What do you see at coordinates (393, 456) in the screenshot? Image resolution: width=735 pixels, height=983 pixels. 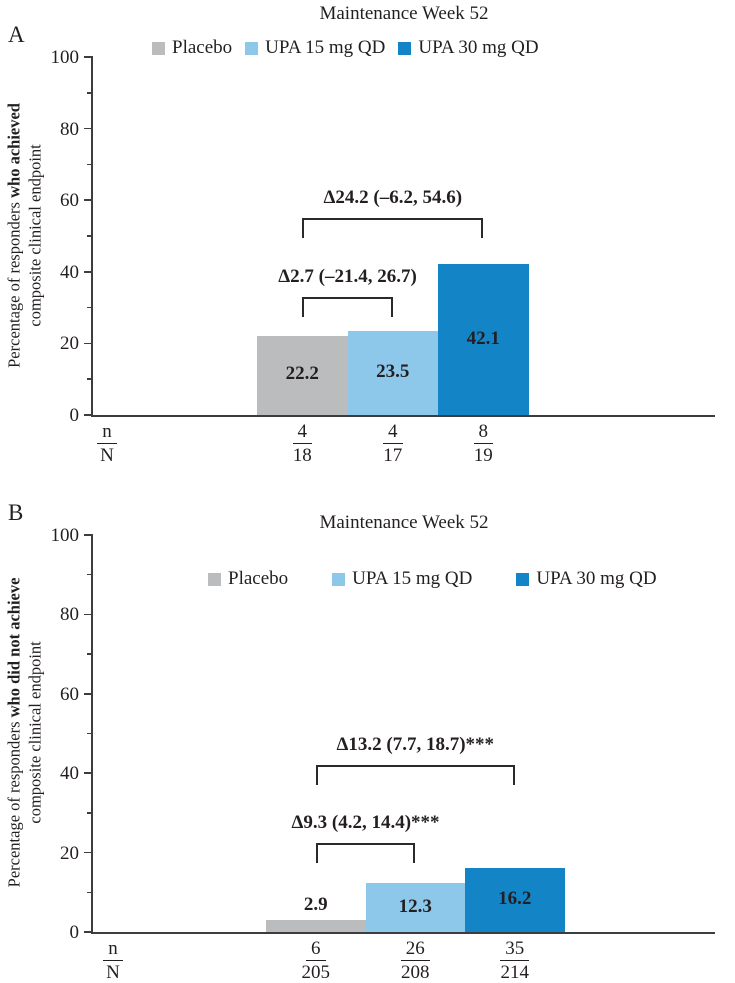 I see `fraction-denominator: 17` at bounding box center [393, 456].